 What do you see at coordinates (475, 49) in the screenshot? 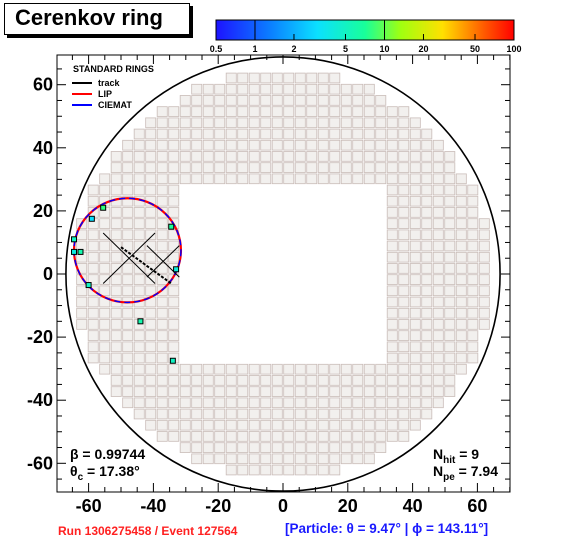
I see `colorbar-tick-label: 50` at bounding box center [475, 49].